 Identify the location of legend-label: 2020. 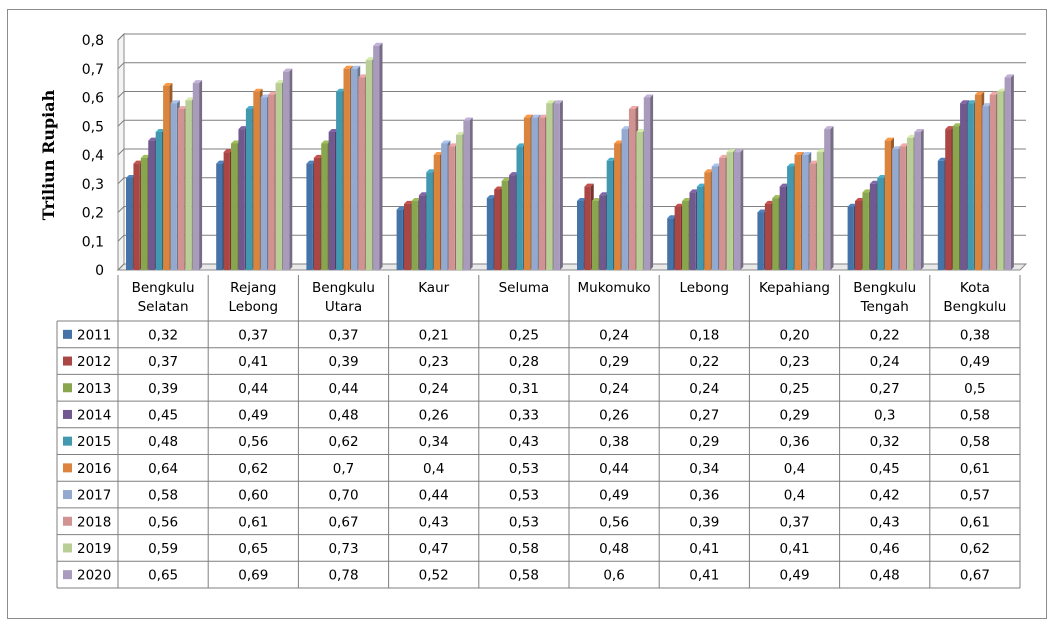
(94, 576).